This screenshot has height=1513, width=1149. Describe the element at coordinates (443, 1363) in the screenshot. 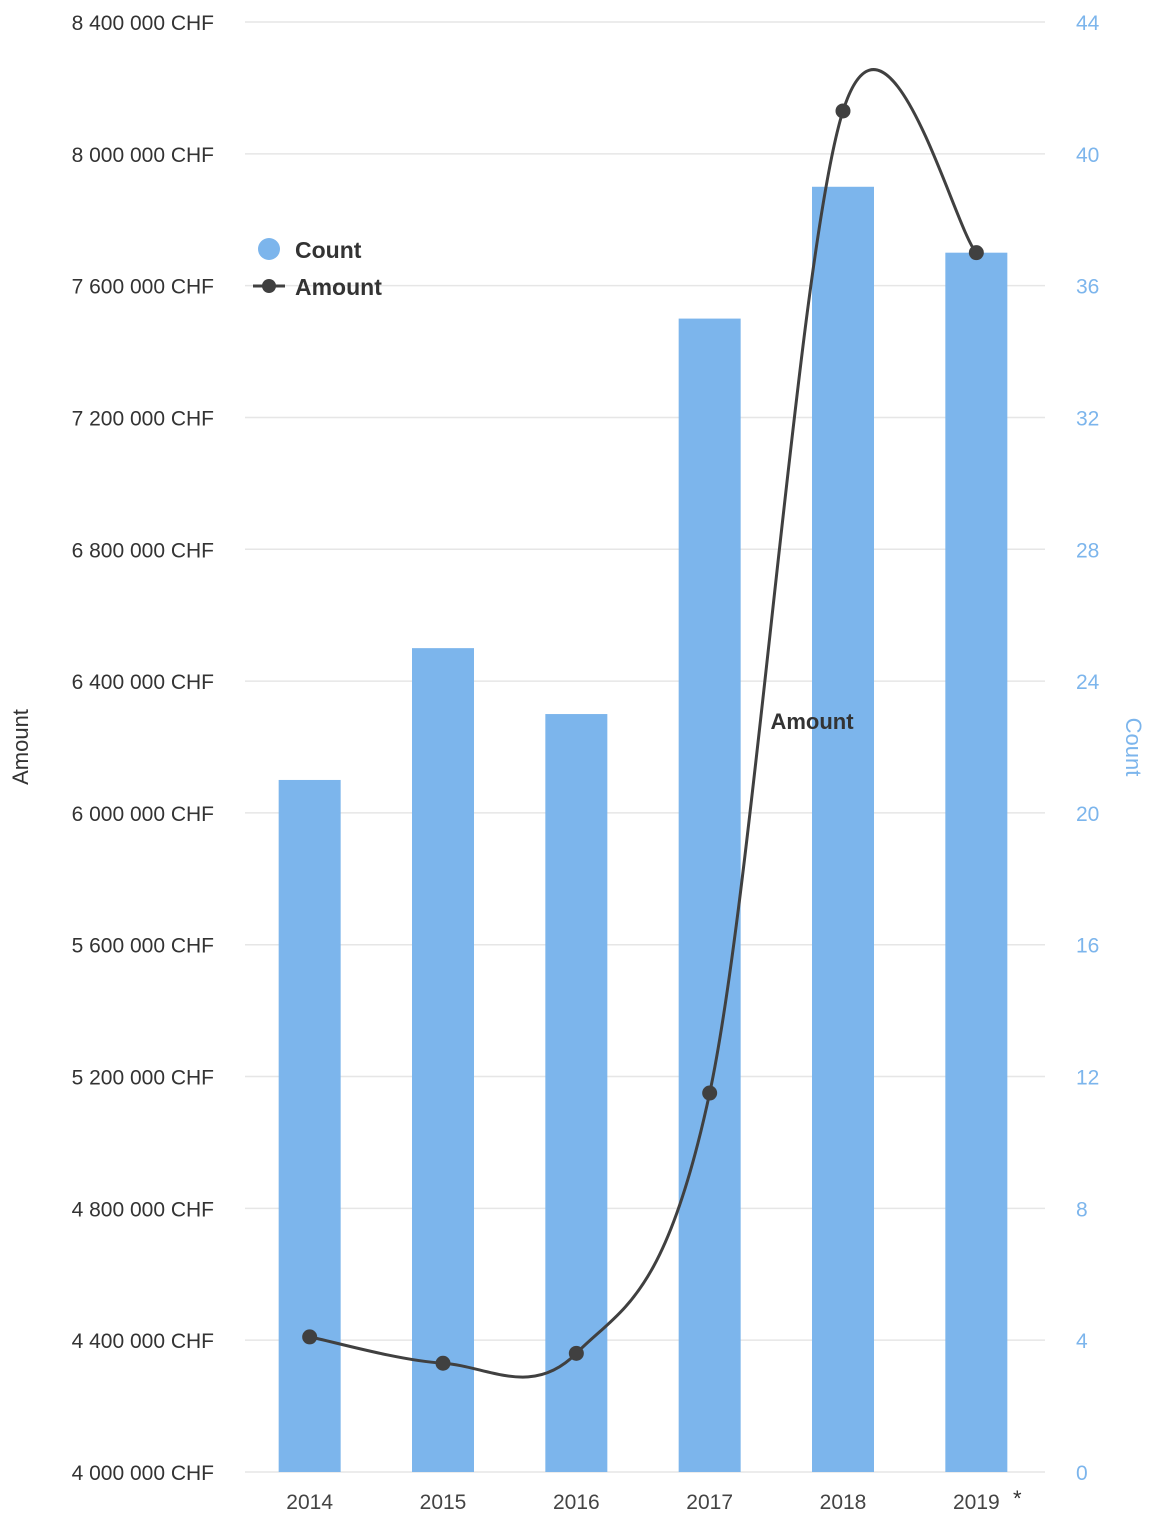

I see `amount-point-2015` at that location.